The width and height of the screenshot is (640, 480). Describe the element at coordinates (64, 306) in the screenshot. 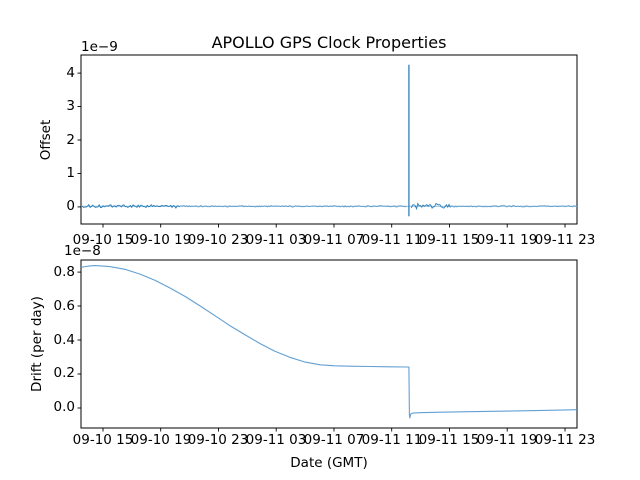

I see `y-tick-label: 0.6` at that location.